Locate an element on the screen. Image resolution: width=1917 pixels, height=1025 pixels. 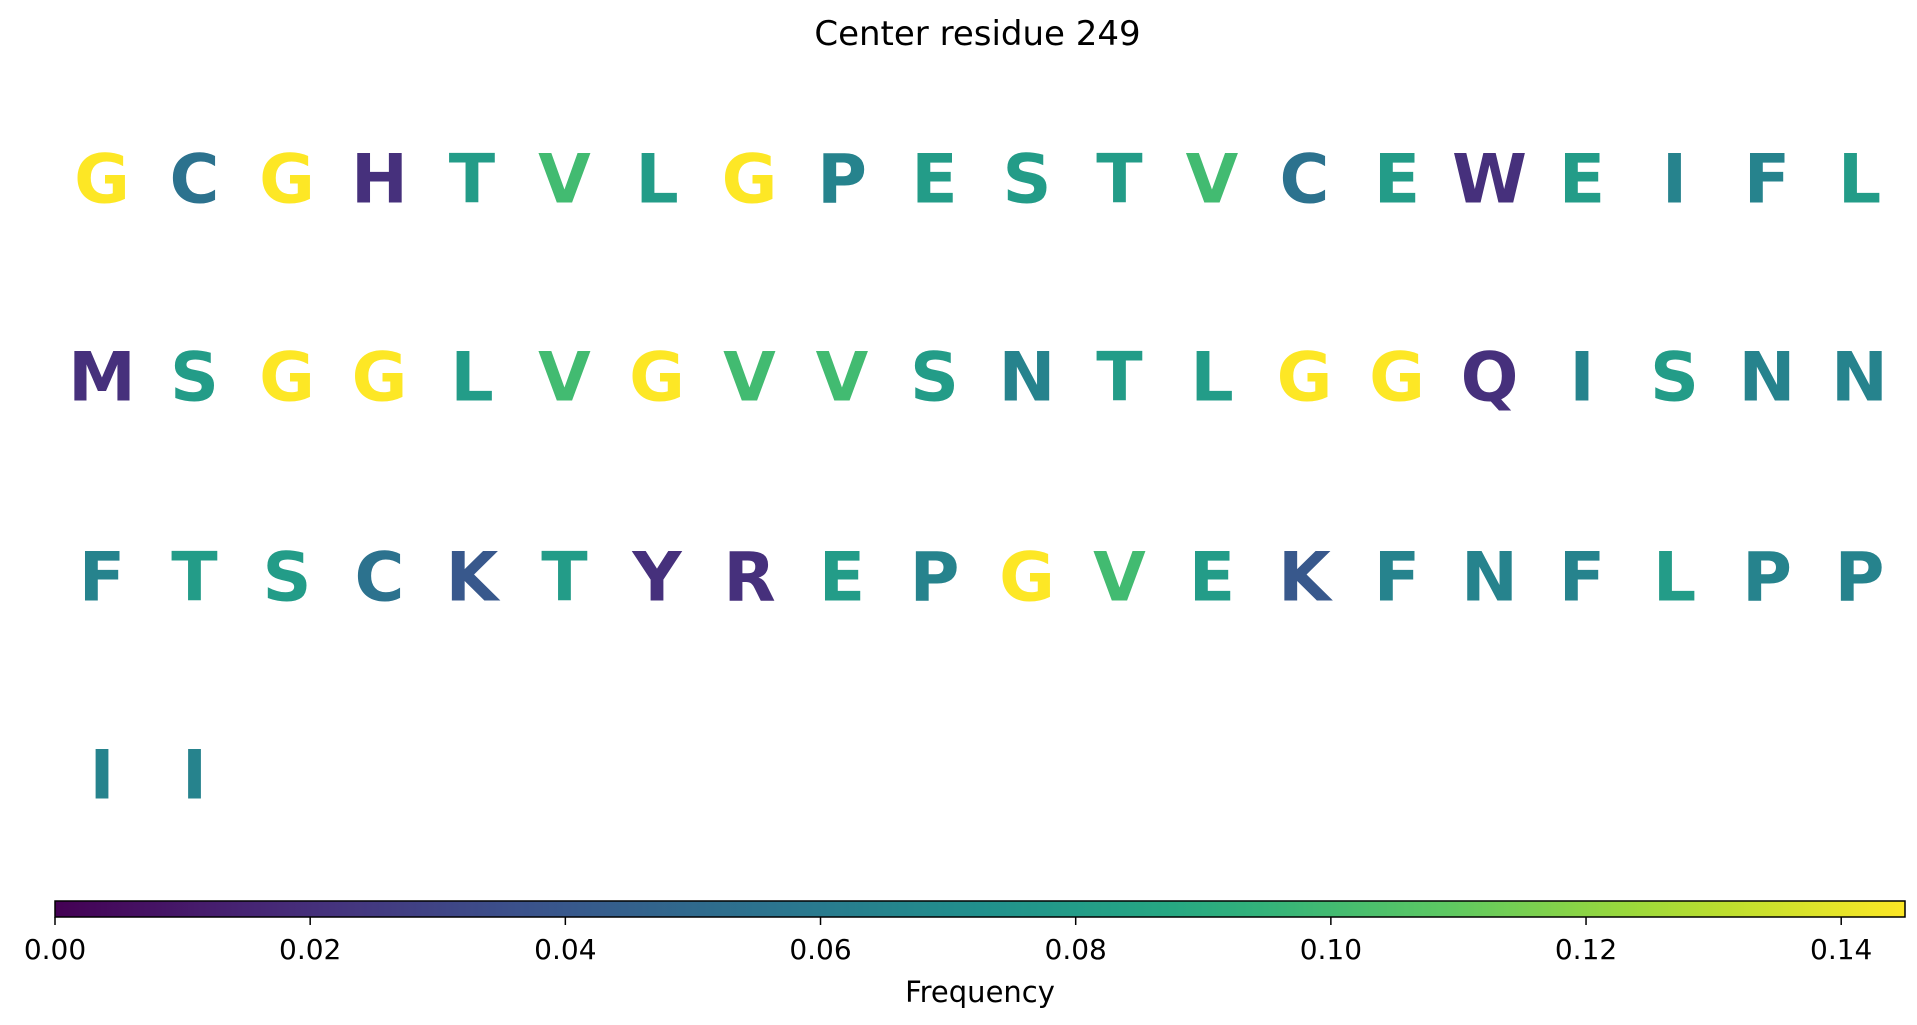
chart-title: Center residue 249 is located at coordinates (977, 34).